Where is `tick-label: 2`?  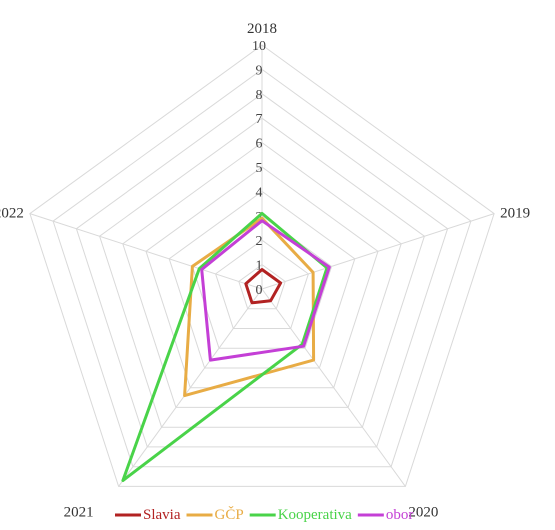 tick-label: 2 is located at coordinates (259, 241).